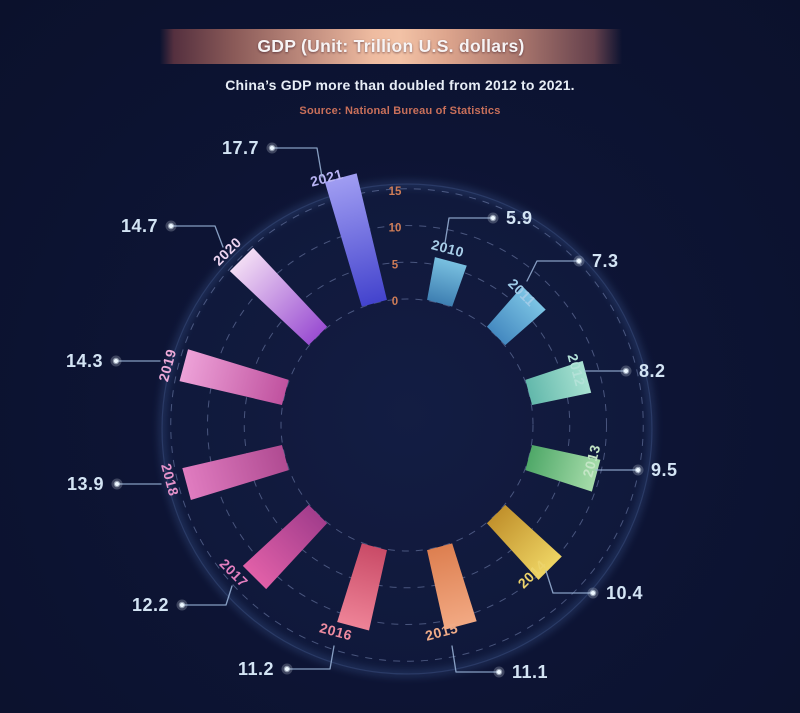  I want to click on value-label-2013: 9.5, so click(664, 470).